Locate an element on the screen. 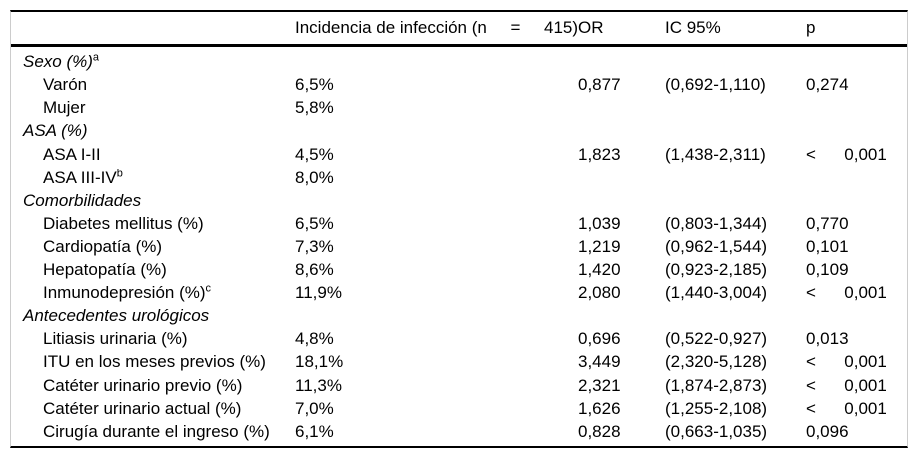 This screenshot has height=455, width=920. row-label: Litiasis urinaria (%) is located at coordinates (115, 339).